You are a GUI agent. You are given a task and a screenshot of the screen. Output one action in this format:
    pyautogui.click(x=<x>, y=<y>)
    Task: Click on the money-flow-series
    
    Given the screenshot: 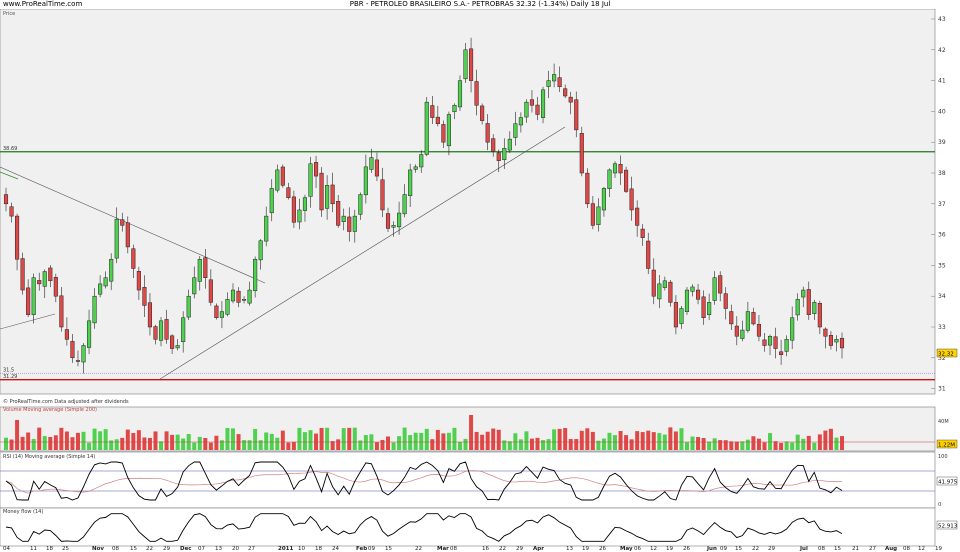 What is the action you would take?
    pyautogui.click(x=424, y=527)
    